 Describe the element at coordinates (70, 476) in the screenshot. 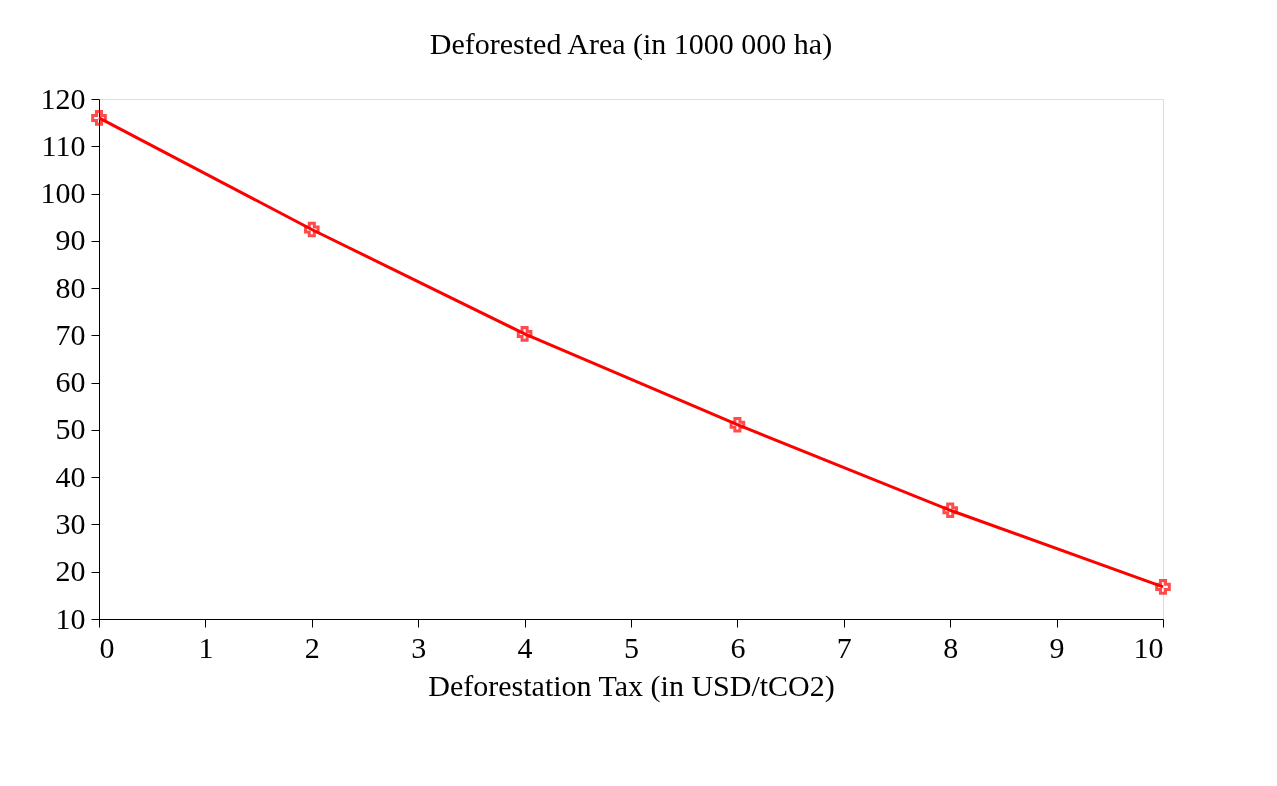

I see `y-tick-label: 40` at that location.